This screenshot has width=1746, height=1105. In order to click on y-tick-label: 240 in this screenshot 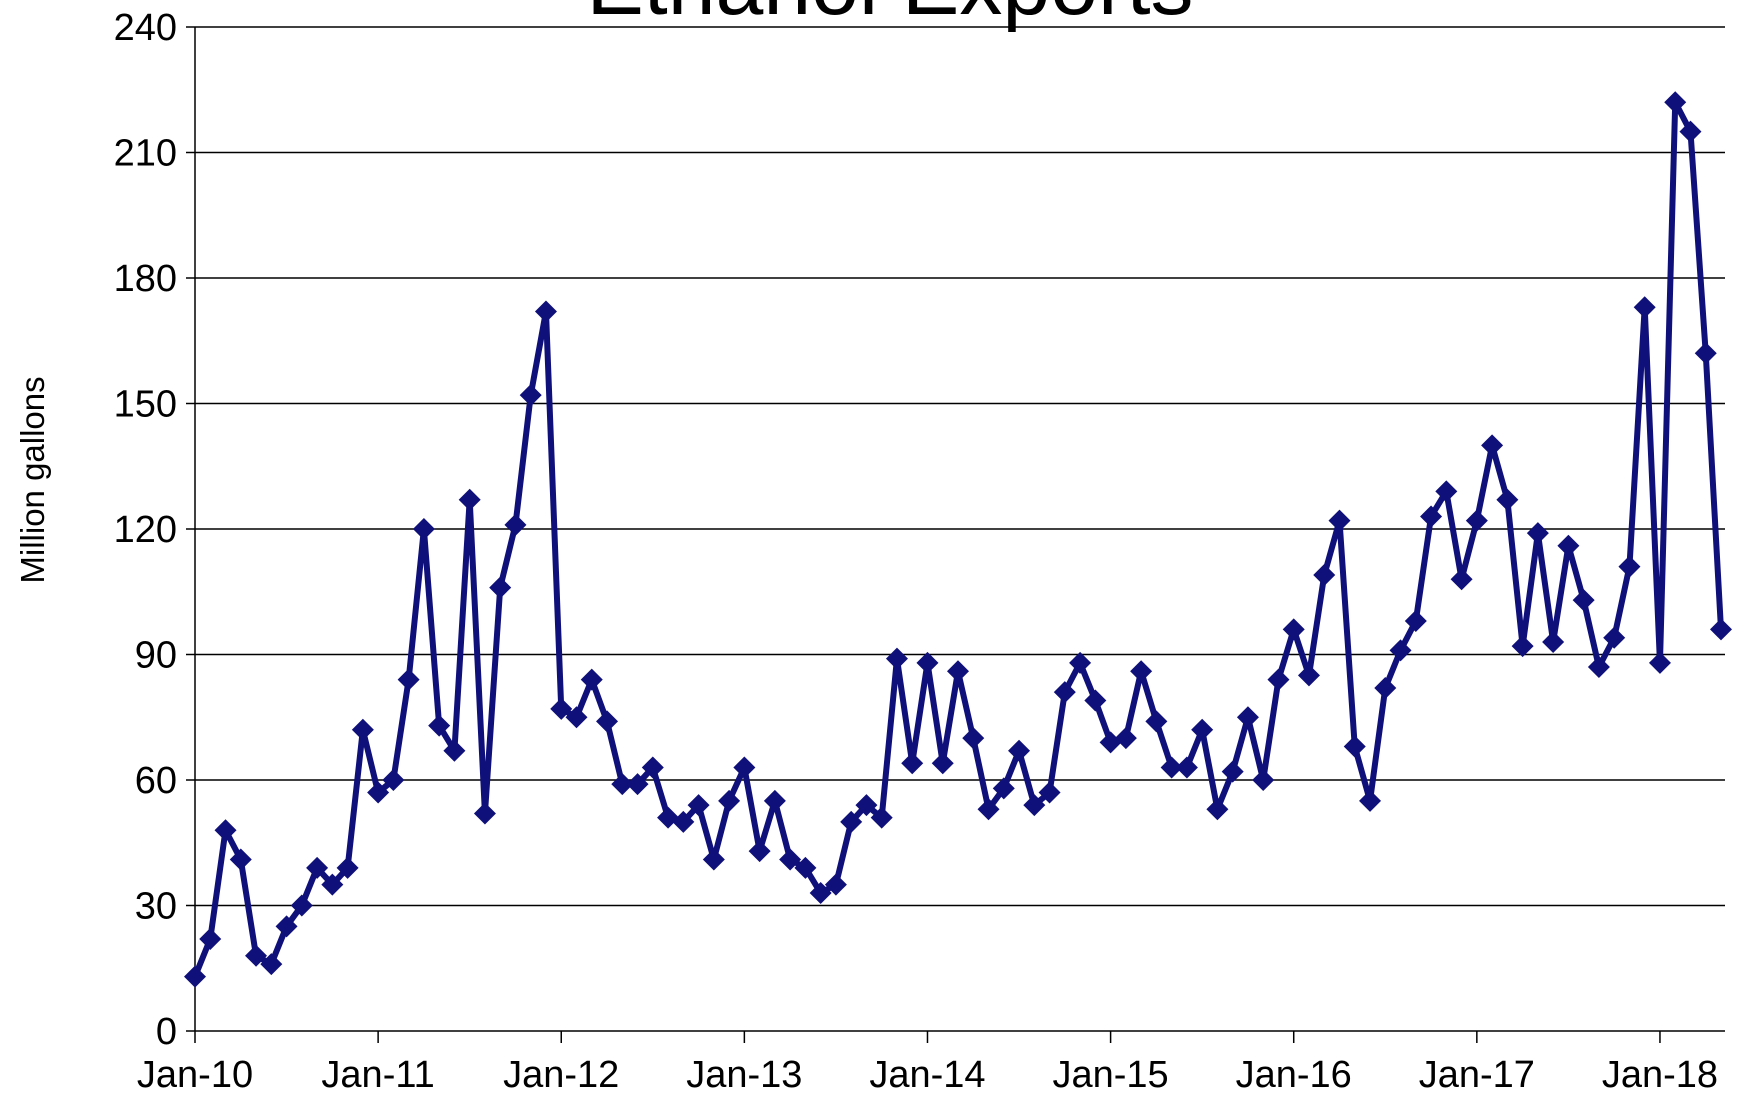, I will do `click(145, 28)`.